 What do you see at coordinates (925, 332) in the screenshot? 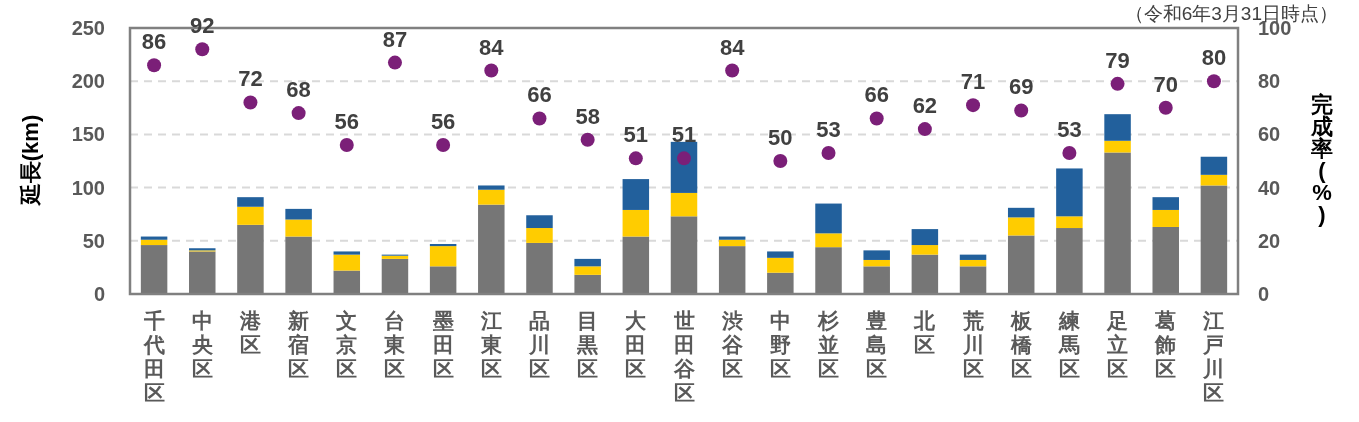
I see `x-tick-label: 北区` at bounding box center [925, 332].